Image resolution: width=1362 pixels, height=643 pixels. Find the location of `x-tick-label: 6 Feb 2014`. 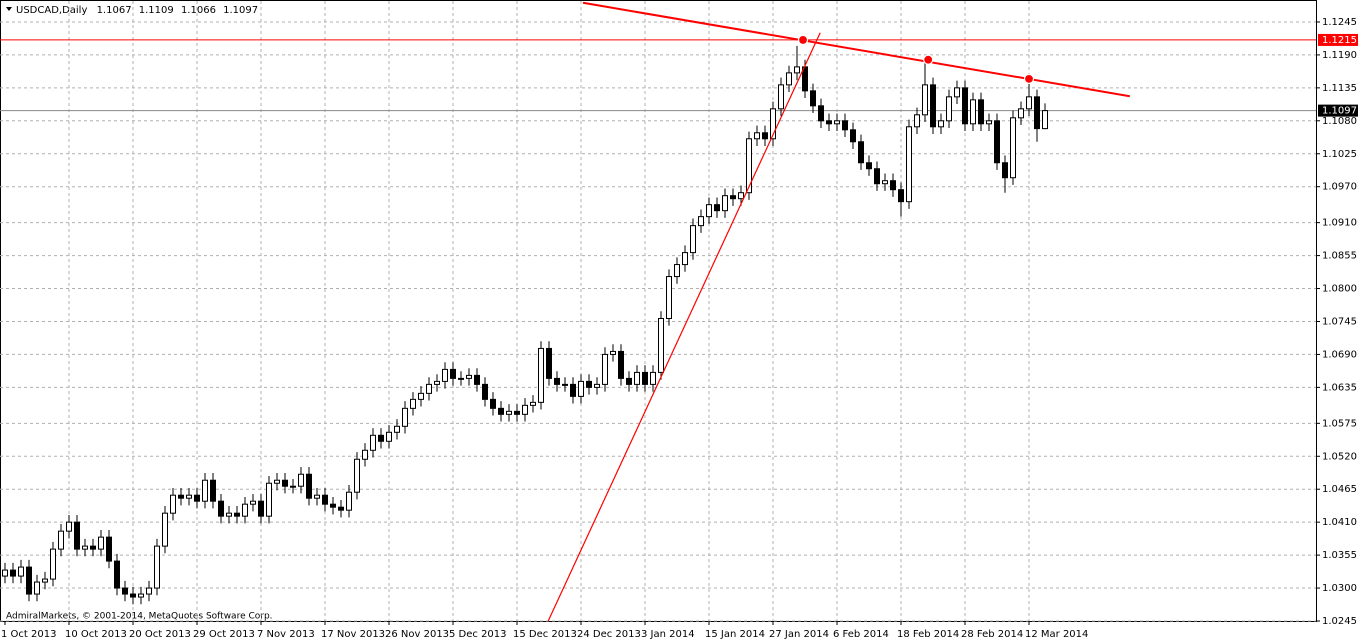

x-tick-label: 6 Feb 2014 is located at coordinates (861, 634).